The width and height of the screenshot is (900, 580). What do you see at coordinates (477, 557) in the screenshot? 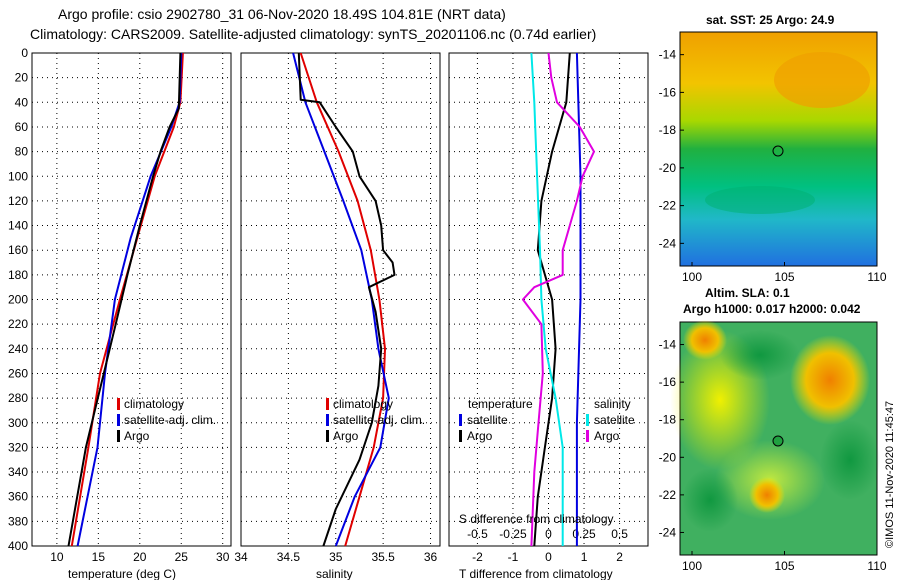
I see `x-tick-label: -2` at bounding box center [477, 557].